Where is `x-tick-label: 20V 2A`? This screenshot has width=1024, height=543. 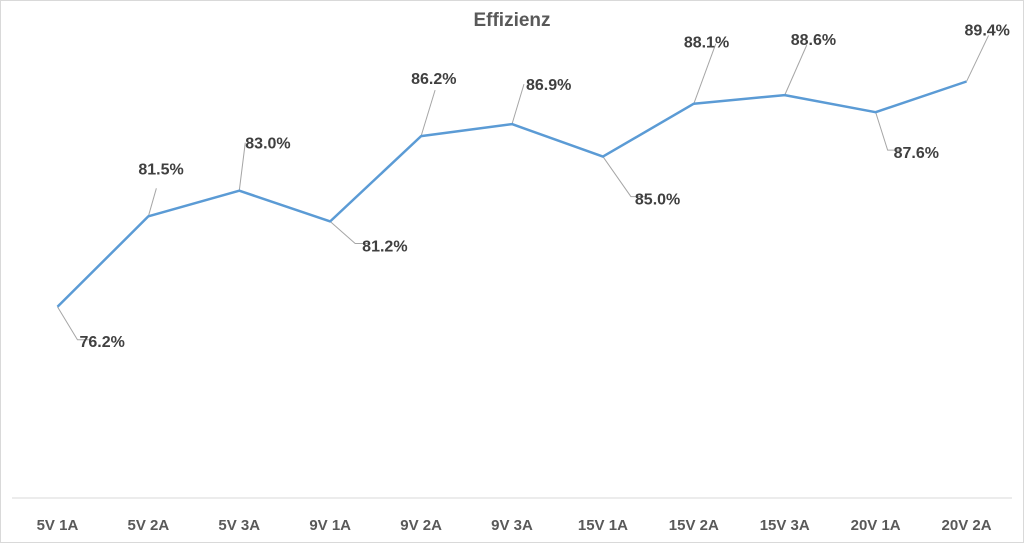 x-tick-label: 20V 2A is located at coordinates (967, 525).